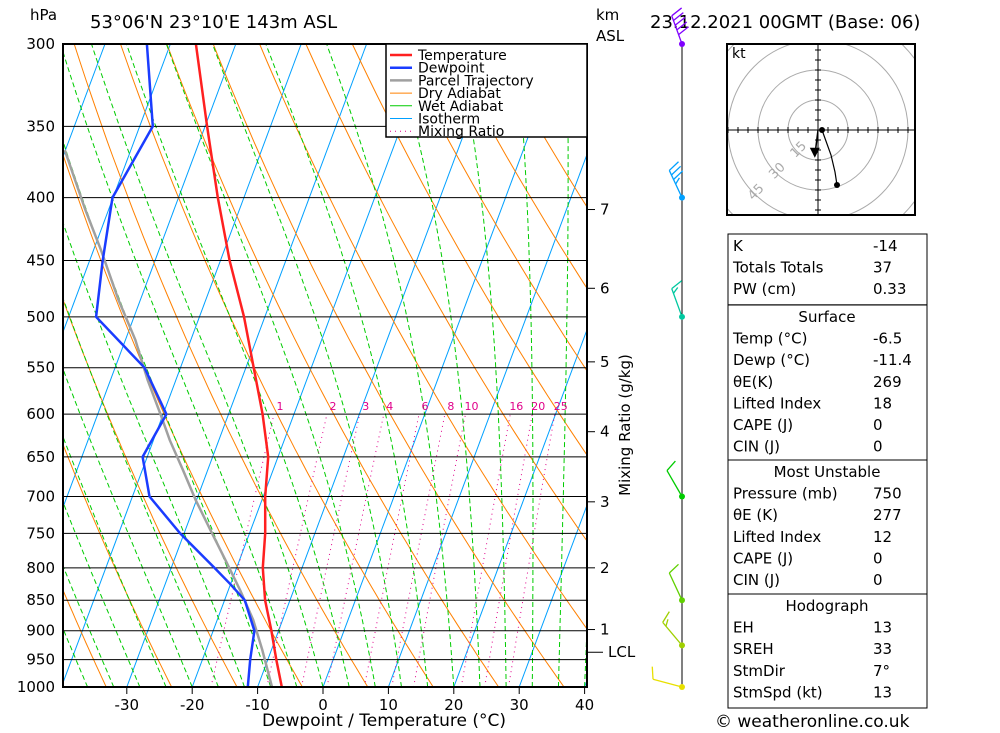 This screenshot has width=1000, height=733. What do you see at coordinates (771, 360) in the screenshot?
I see `table-row-label: Dewp (°C)` at bounding box center [771, 360].